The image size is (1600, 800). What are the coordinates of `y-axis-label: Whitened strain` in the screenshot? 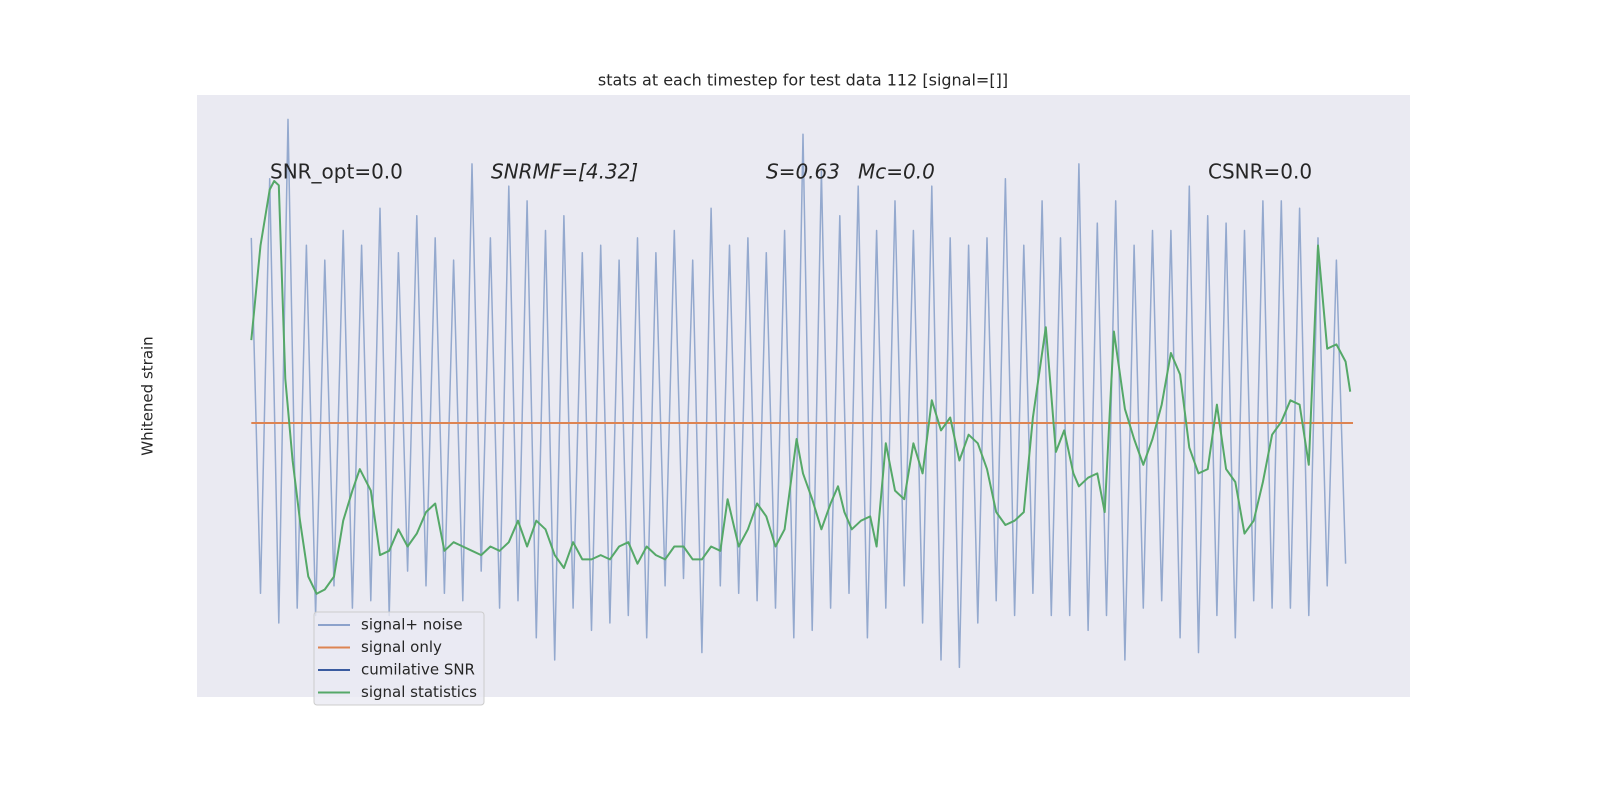 It's located at (148, 395).